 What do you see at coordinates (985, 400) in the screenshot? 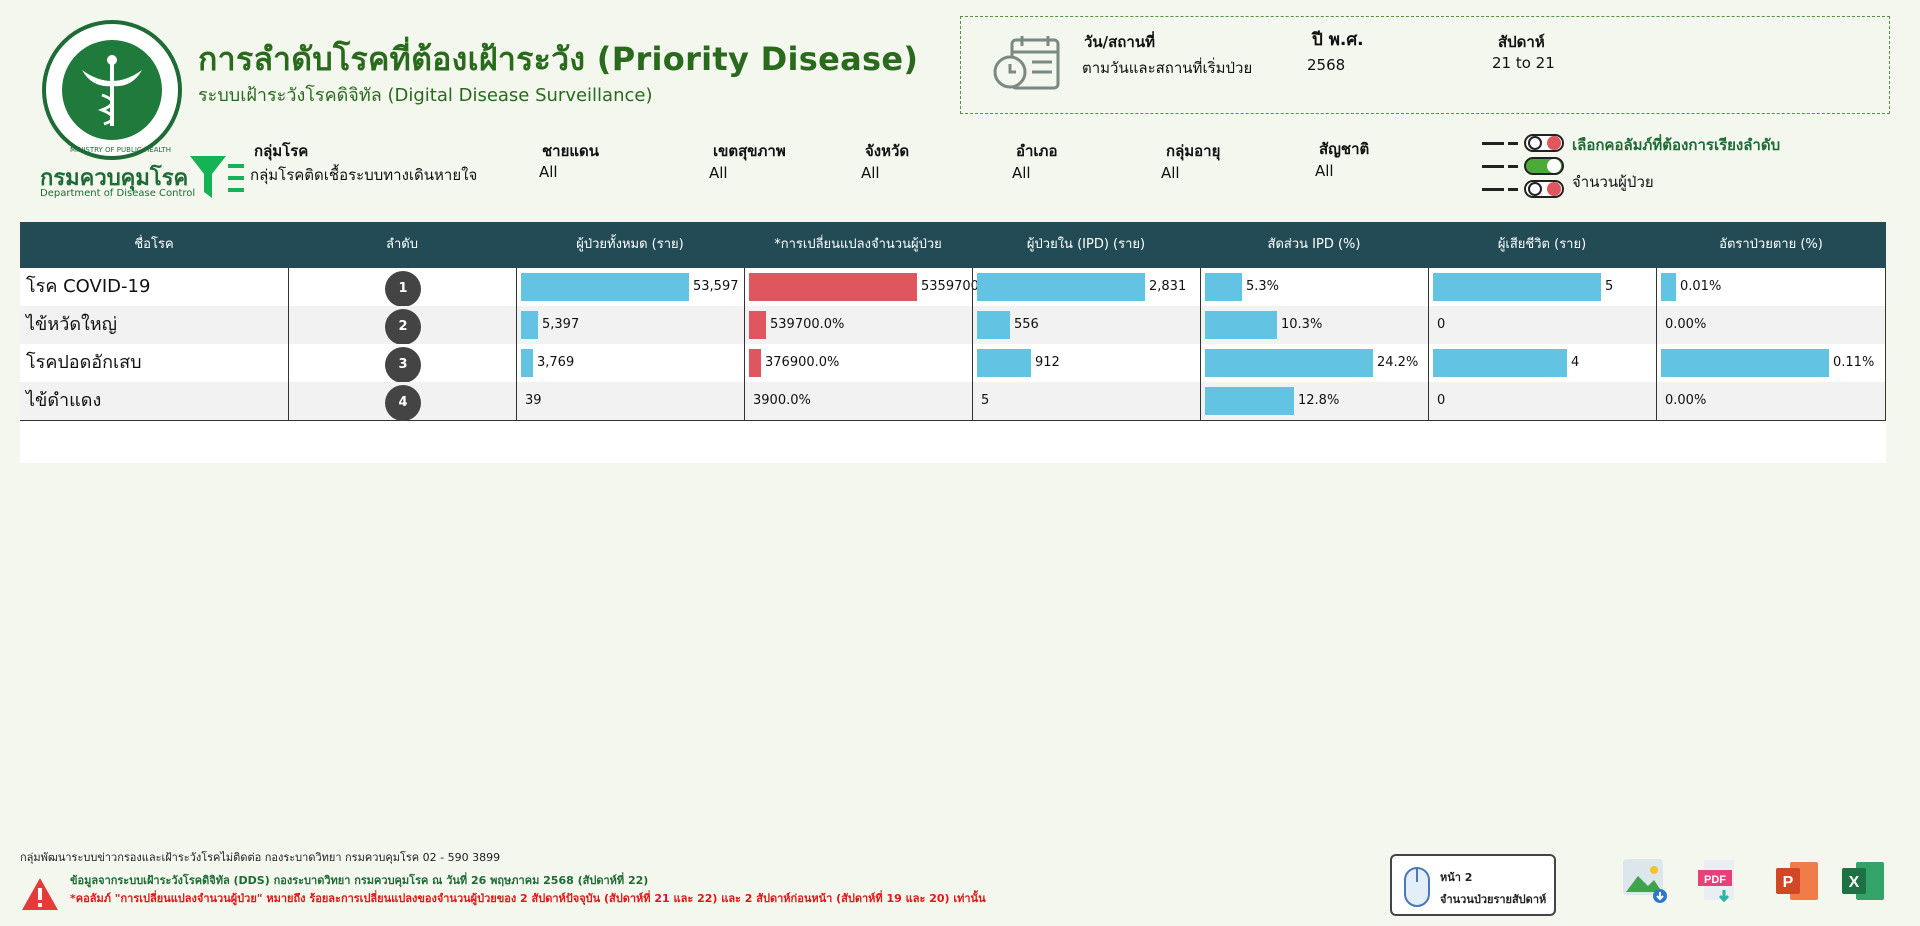
I see `ipd-value: 5` at bounding box center [985, 400].